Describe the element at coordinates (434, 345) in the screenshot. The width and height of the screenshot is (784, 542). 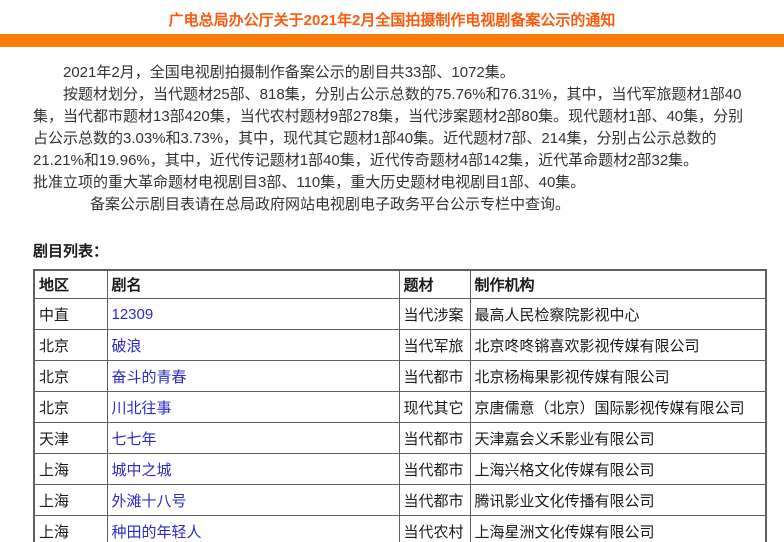
I see `genre-cell: 当代军旅` at that location.